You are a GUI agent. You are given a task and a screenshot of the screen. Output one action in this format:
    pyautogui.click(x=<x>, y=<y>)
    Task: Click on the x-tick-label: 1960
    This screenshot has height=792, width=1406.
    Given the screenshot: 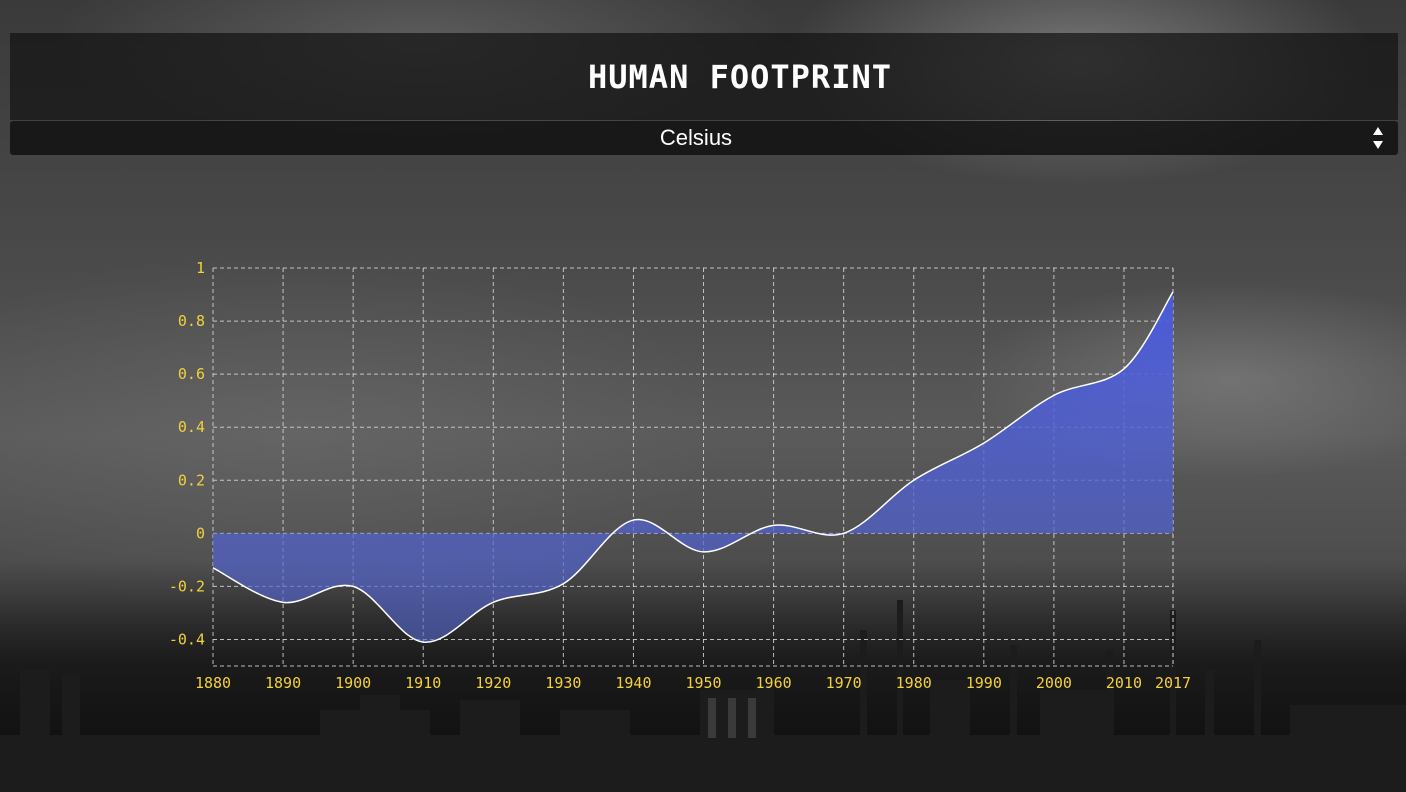 What is the action you would take?
    pyautogui.click(x=774, y=683)
    